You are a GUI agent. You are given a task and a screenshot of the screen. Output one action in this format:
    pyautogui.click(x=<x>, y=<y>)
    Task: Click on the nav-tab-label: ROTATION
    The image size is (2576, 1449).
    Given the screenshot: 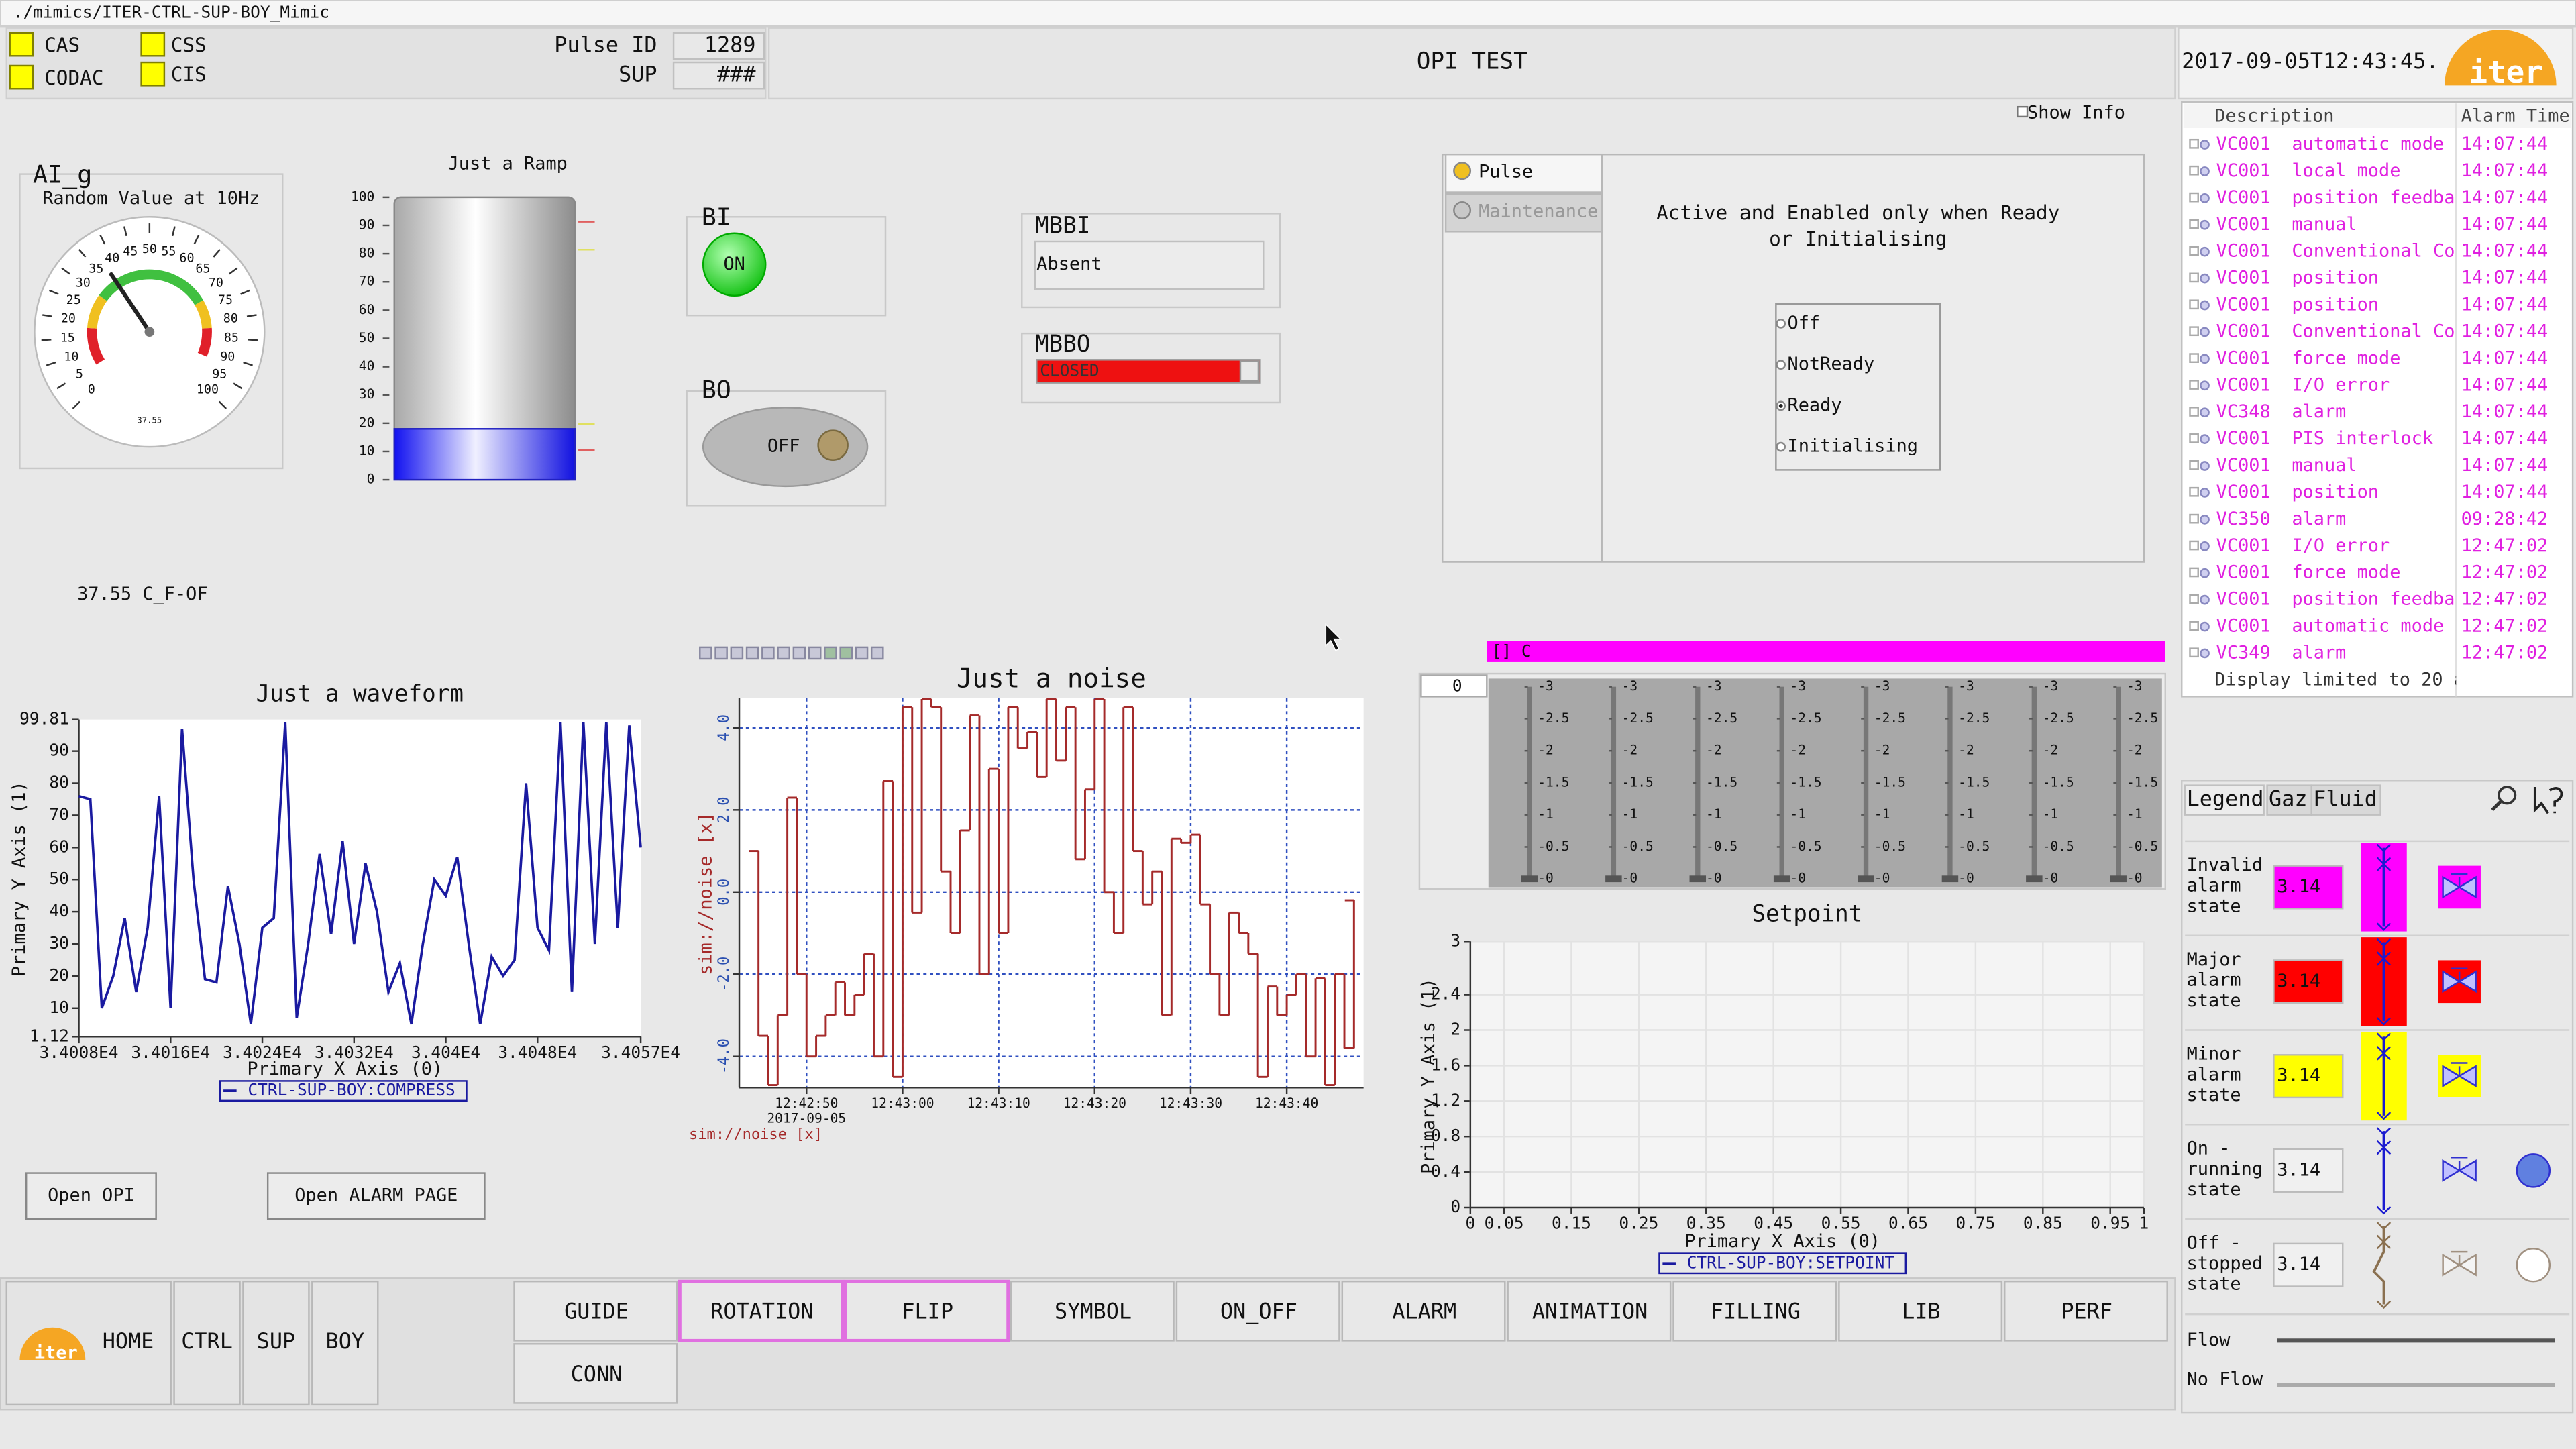 What is the action you would take?
    pyautogui.click(x=761, y=1311)
    